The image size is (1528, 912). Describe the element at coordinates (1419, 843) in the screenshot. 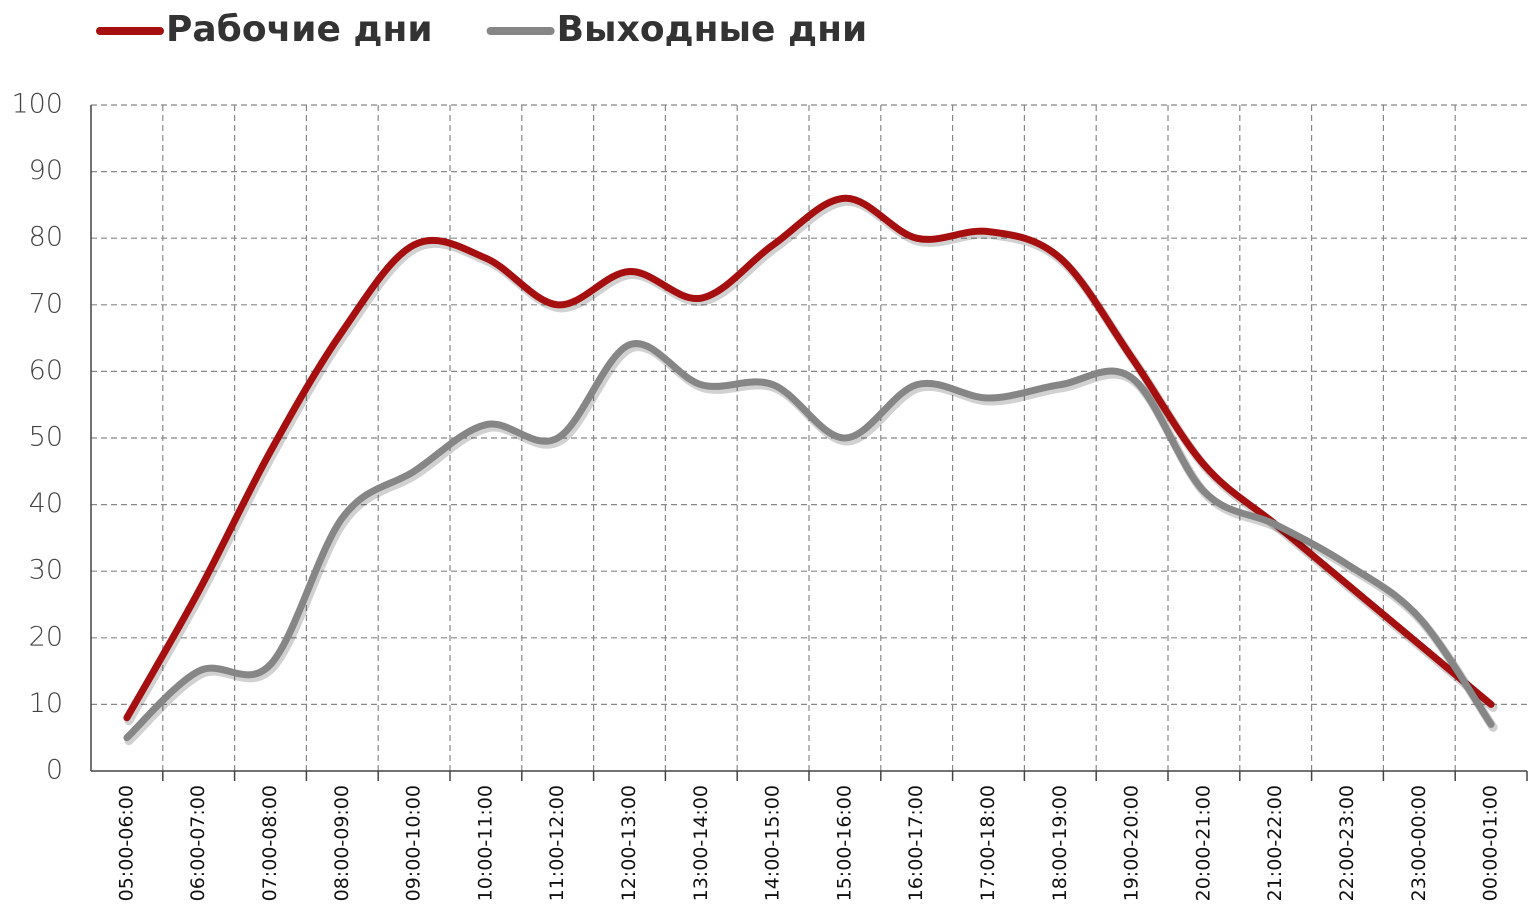

I see `x-tick-label: 23:00-00:00` at that location.